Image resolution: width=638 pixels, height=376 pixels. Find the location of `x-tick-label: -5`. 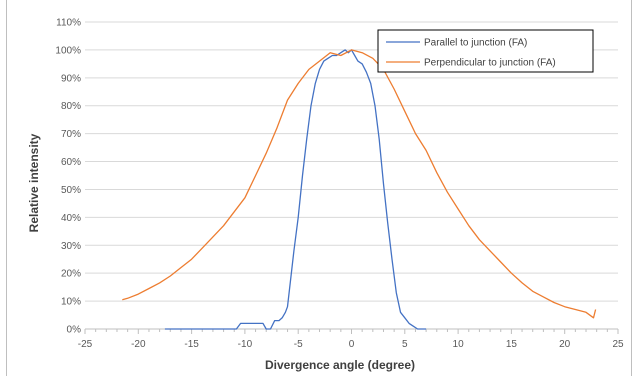

x-tick-label: -5 is located at coordinates (298, 344).